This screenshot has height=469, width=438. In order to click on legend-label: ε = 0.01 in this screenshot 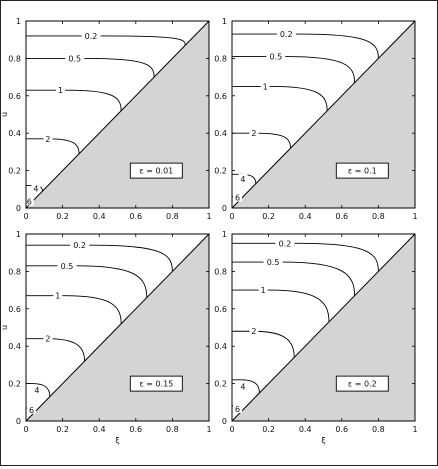, I will do `click(156, 171)`.